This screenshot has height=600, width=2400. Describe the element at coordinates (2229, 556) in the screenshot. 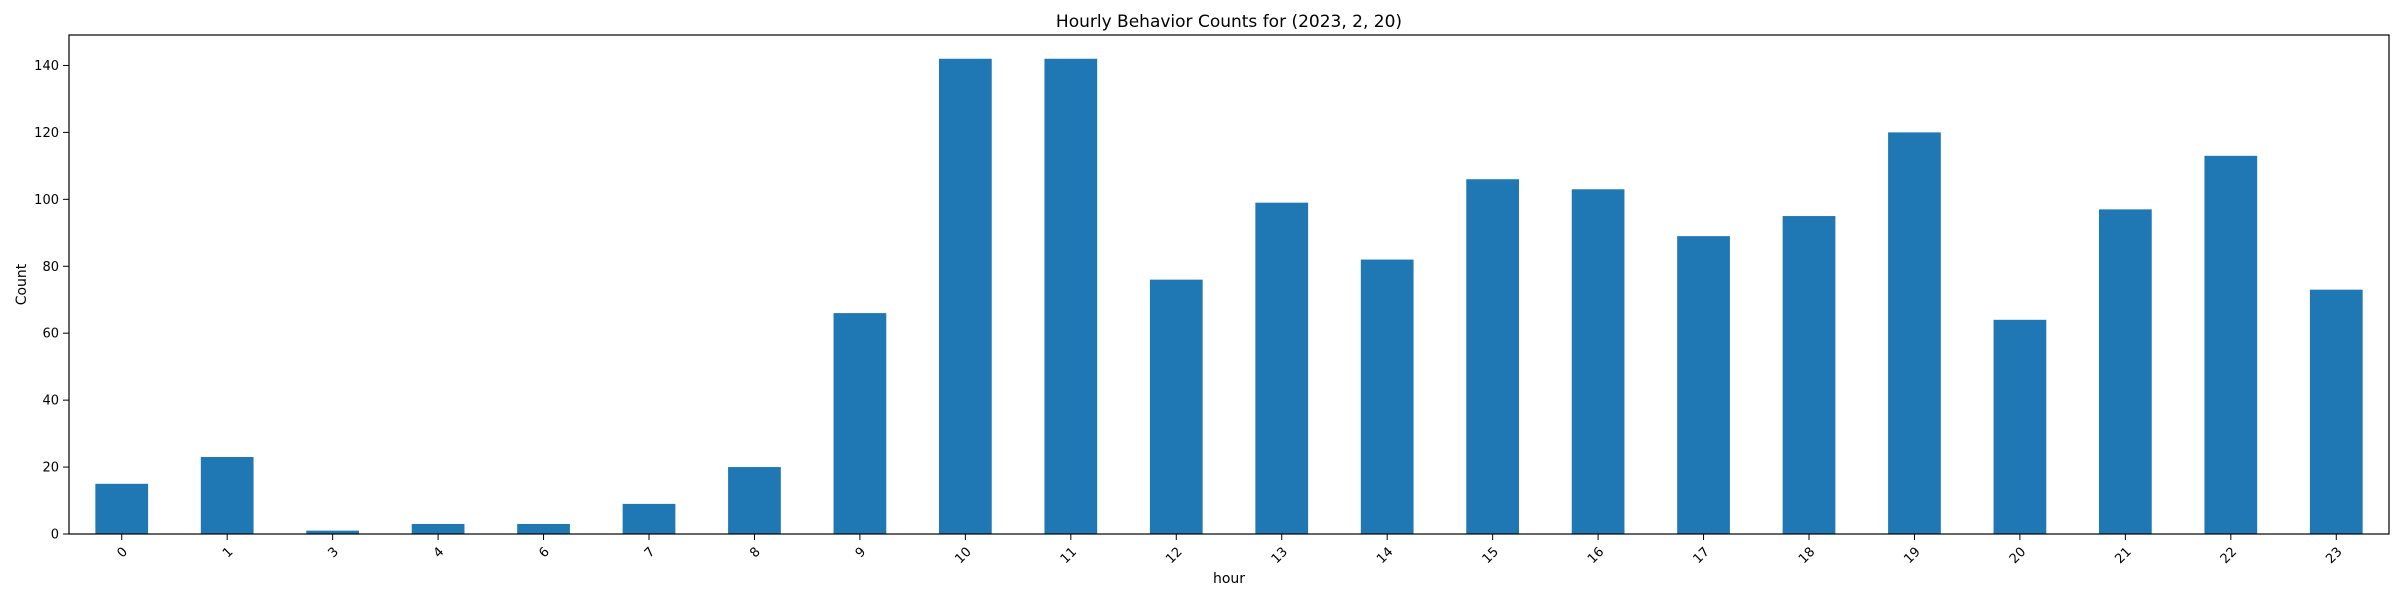

I see `x-tick-label: 22` at that location.